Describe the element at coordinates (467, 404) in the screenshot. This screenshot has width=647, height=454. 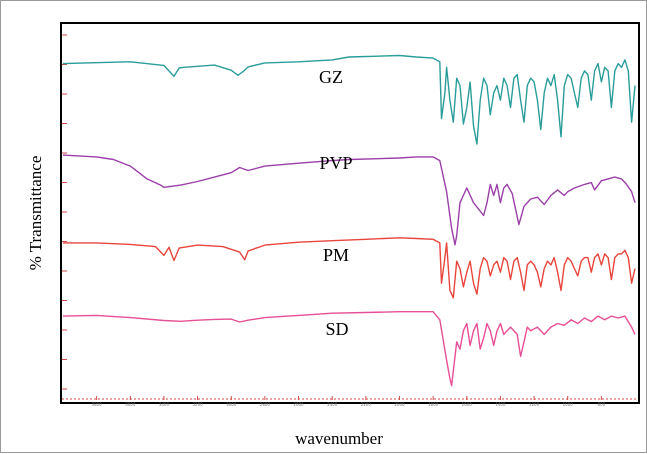
I see `x-tick-label: 1600` at that location.